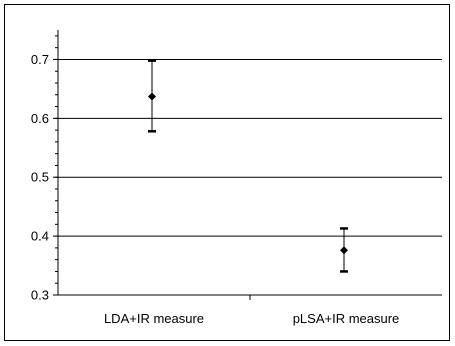 The height and width of the screenshot is (346, 455). What do you see at coordinates (40, 59) in the screenshot?
I see `y-tick-label: 0.7` at bounding box center [40, 59].